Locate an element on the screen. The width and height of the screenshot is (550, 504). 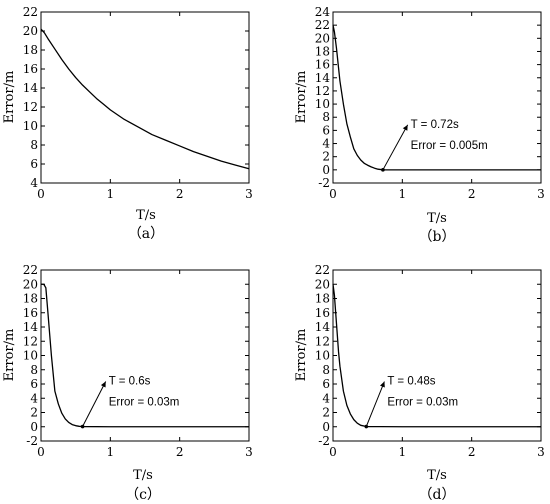
annotations: T = 0.6s Error = 0.03m is located at coordinates (130, 402).